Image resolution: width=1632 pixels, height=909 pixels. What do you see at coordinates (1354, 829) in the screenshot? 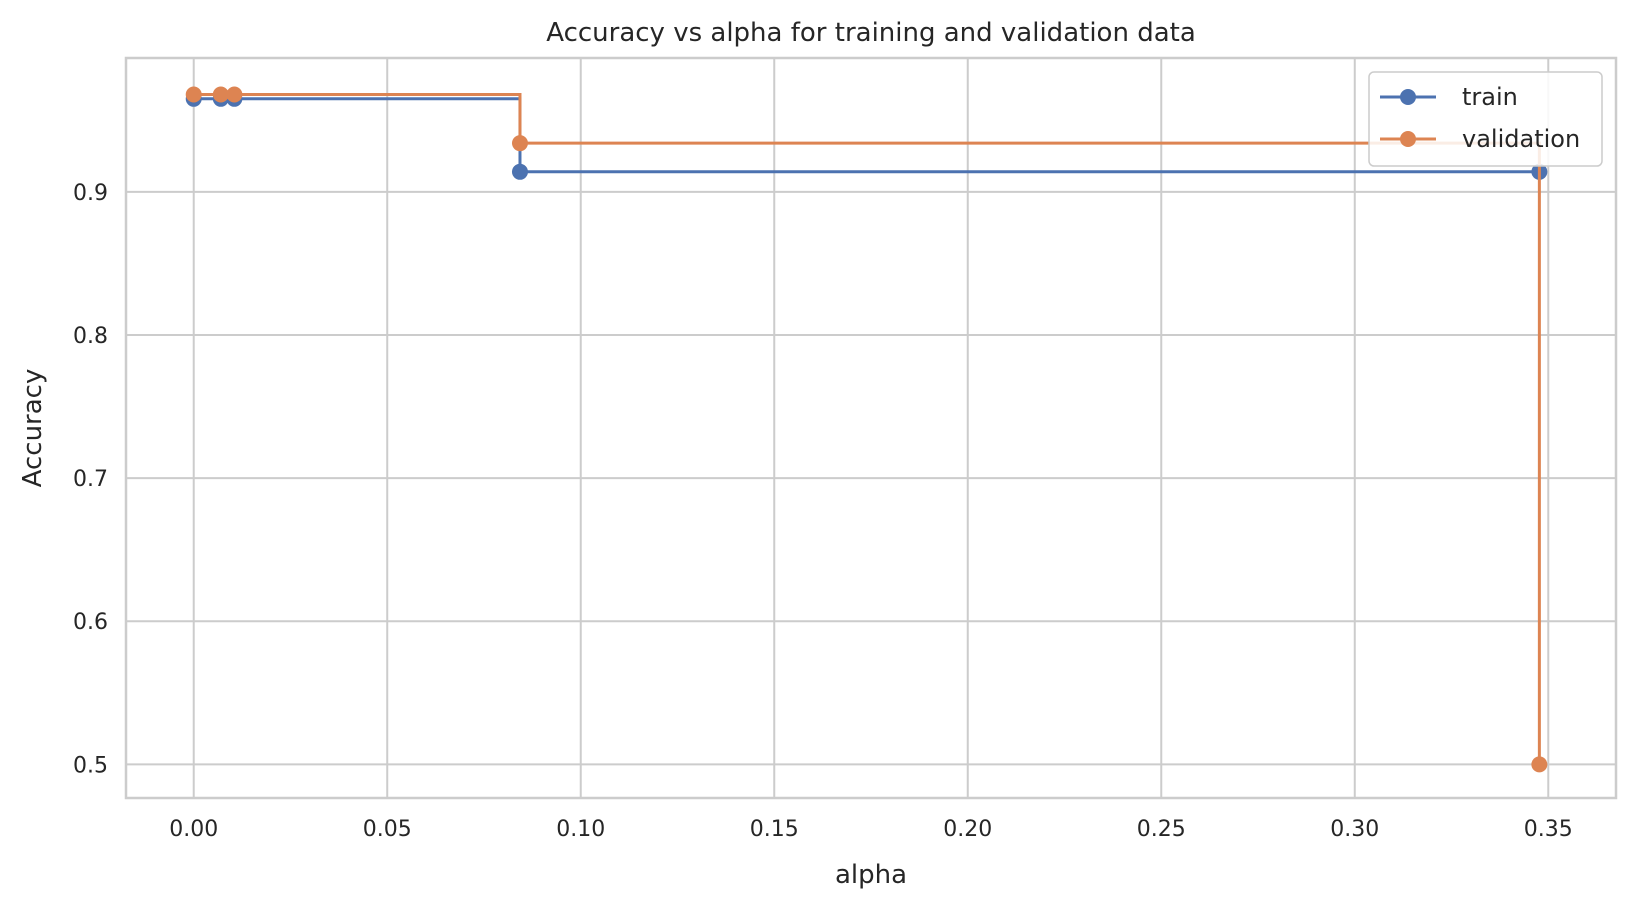
I see `x-tick-label: 0.30` at bounding box center [1354, 829].